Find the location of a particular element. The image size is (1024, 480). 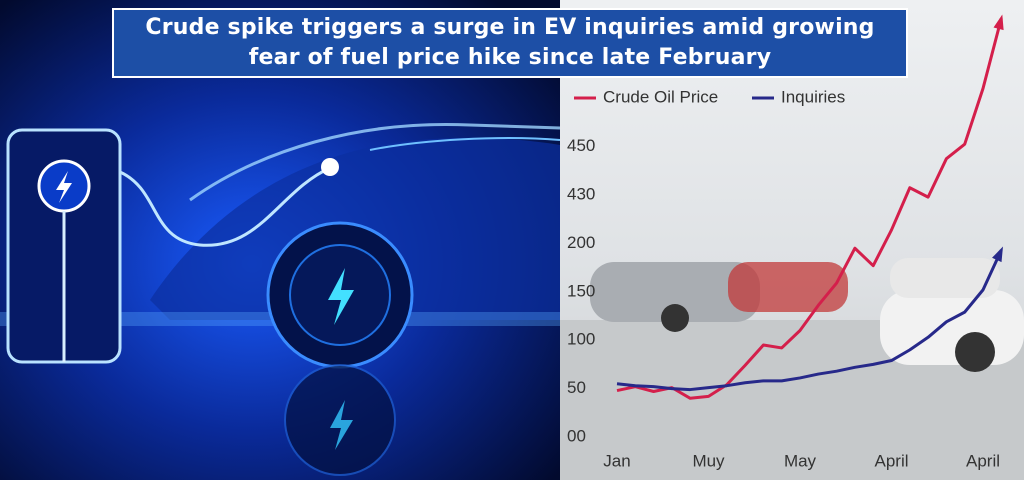

data-line is located at coordinates (809, 320).